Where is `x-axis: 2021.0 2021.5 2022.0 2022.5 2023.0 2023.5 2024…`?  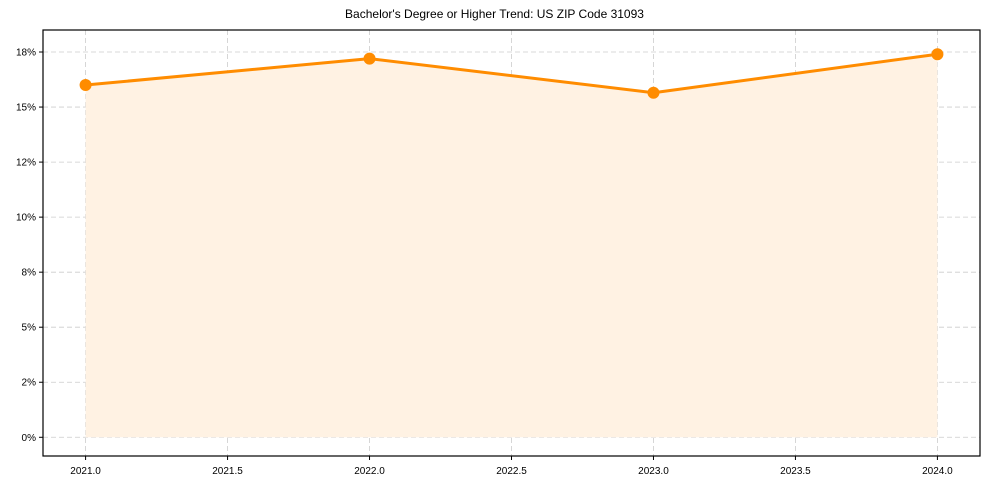
x-axis: 2021.0 2021.5 2022.0 2022.5 2023.0 2023.5 2024… is located at coordinates (511, 466).